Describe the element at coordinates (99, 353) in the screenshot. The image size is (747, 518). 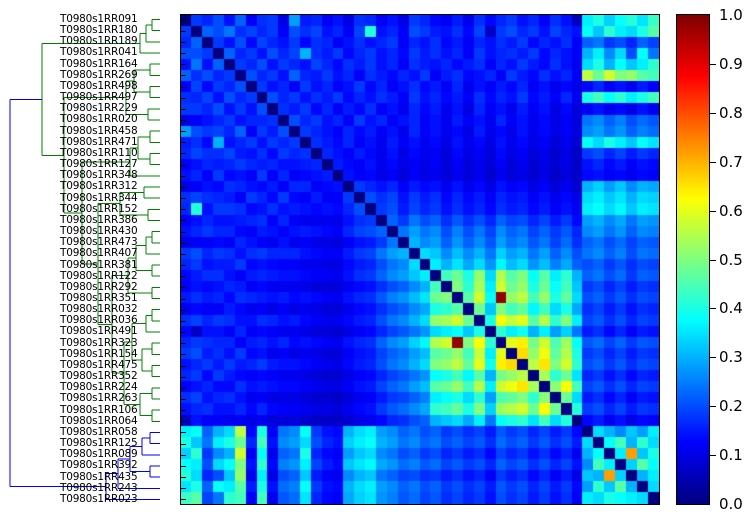
I see `leaf-label: T0980s1RR154` at that location.